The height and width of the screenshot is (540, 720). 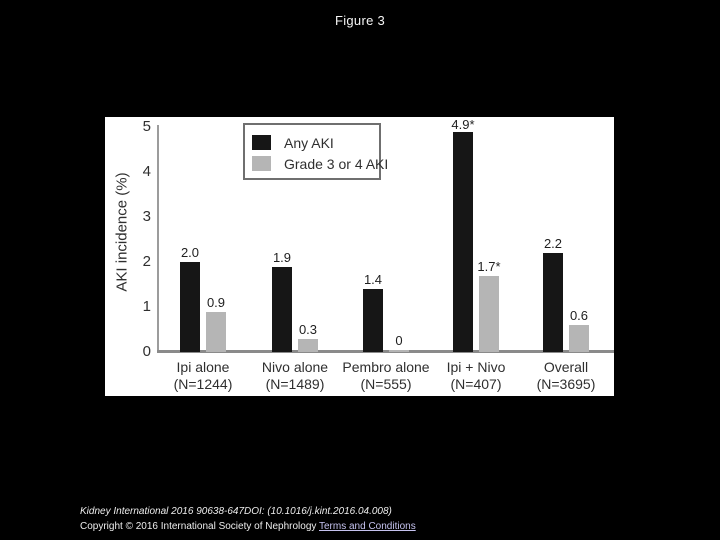 What do you see at coordinates (463, 124) in the screenshot?
I see `bar-value-label: 4.9*` at bounding box center [463, 124].